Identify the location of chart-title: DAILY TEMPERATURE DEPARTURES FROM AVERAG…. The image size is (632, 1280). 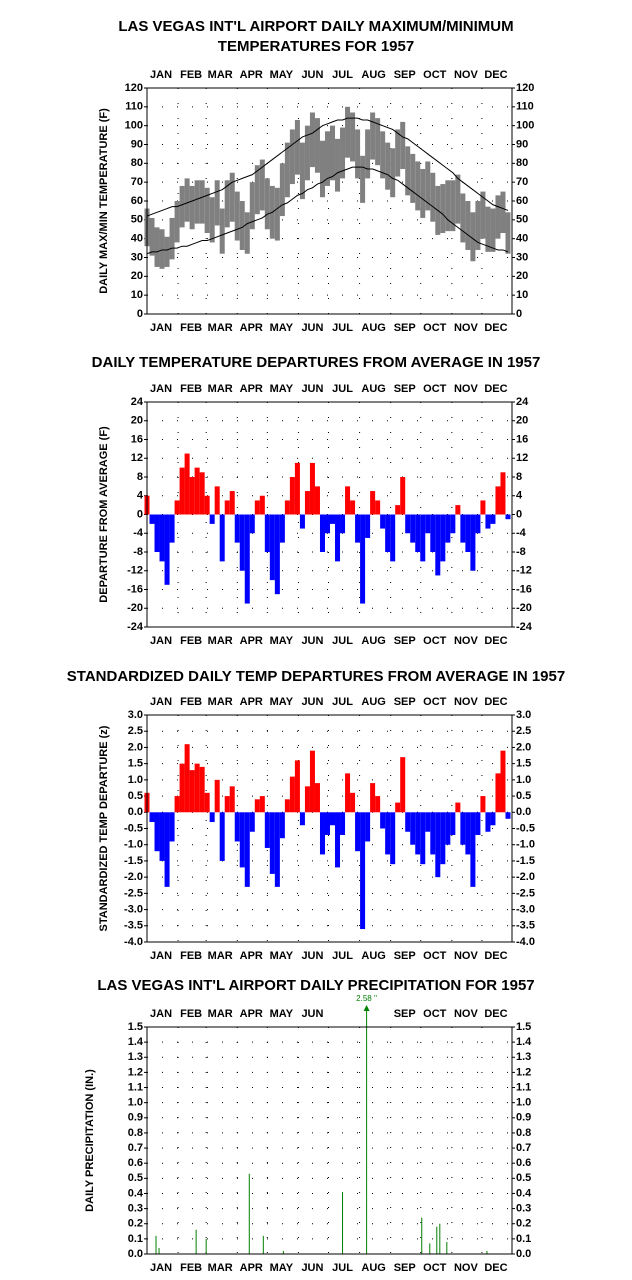
(316, 362).